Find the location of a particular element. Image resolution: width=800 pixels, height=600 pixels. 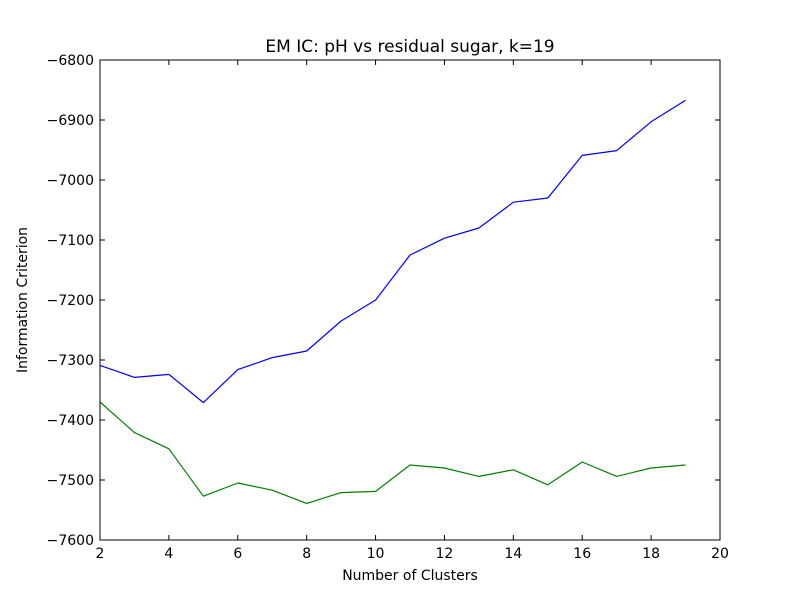

y-tick-label: −7400 is located at coordinates (70, 421).